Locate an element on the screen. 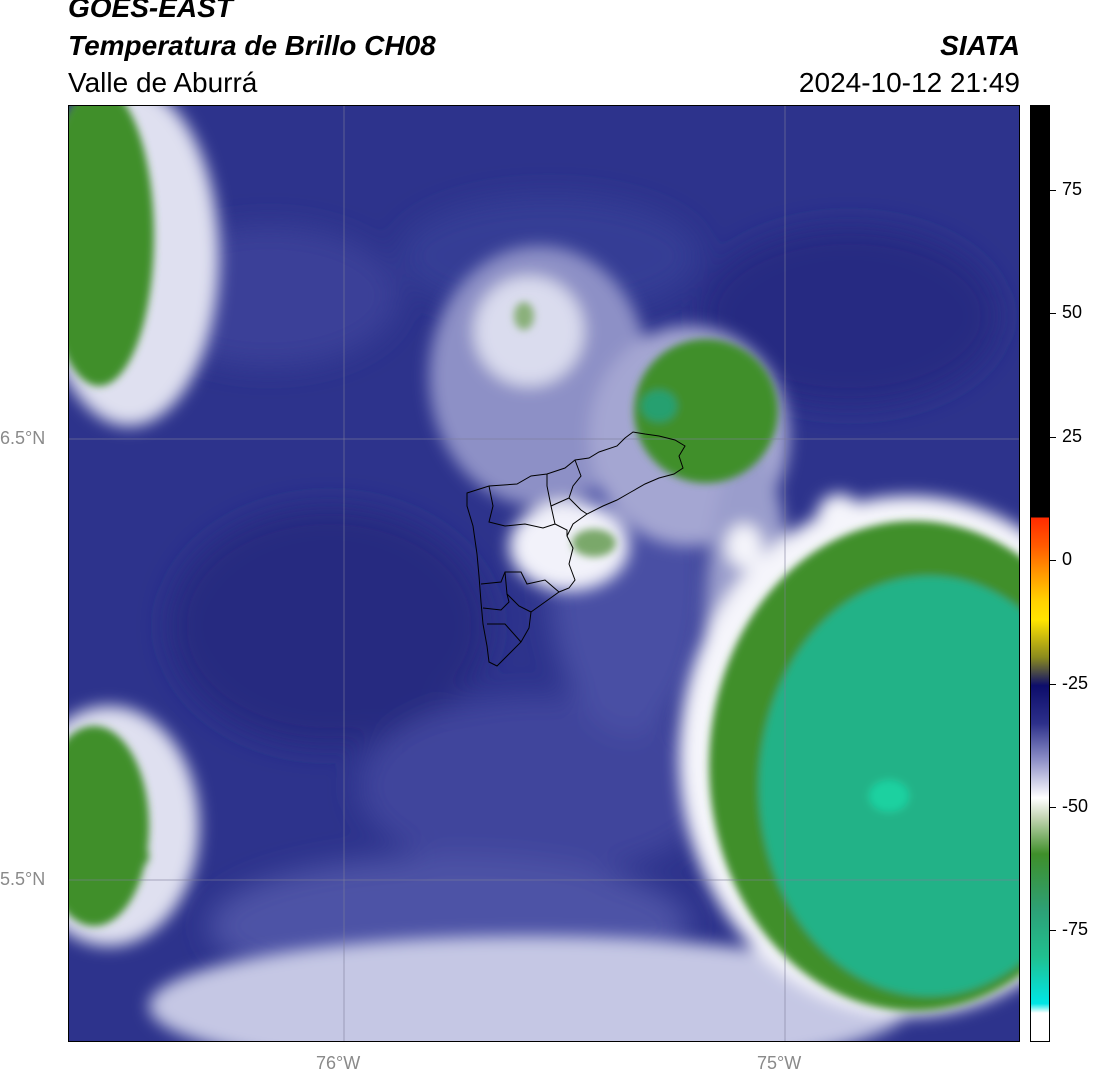  colorbar-label: -75 is located at coordinates (1075, 929).